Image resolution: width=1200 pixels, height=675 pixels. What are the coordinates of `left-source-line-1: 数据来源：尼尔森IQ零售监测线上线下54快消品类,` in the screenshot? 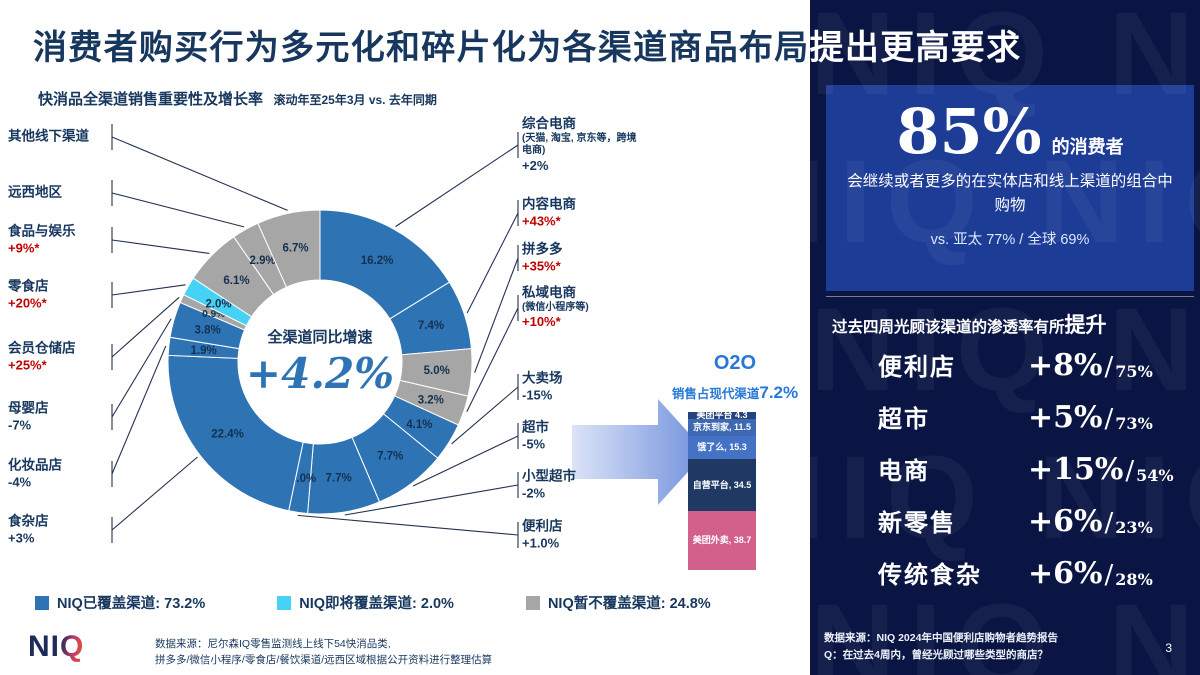 It's located at (273, 644).